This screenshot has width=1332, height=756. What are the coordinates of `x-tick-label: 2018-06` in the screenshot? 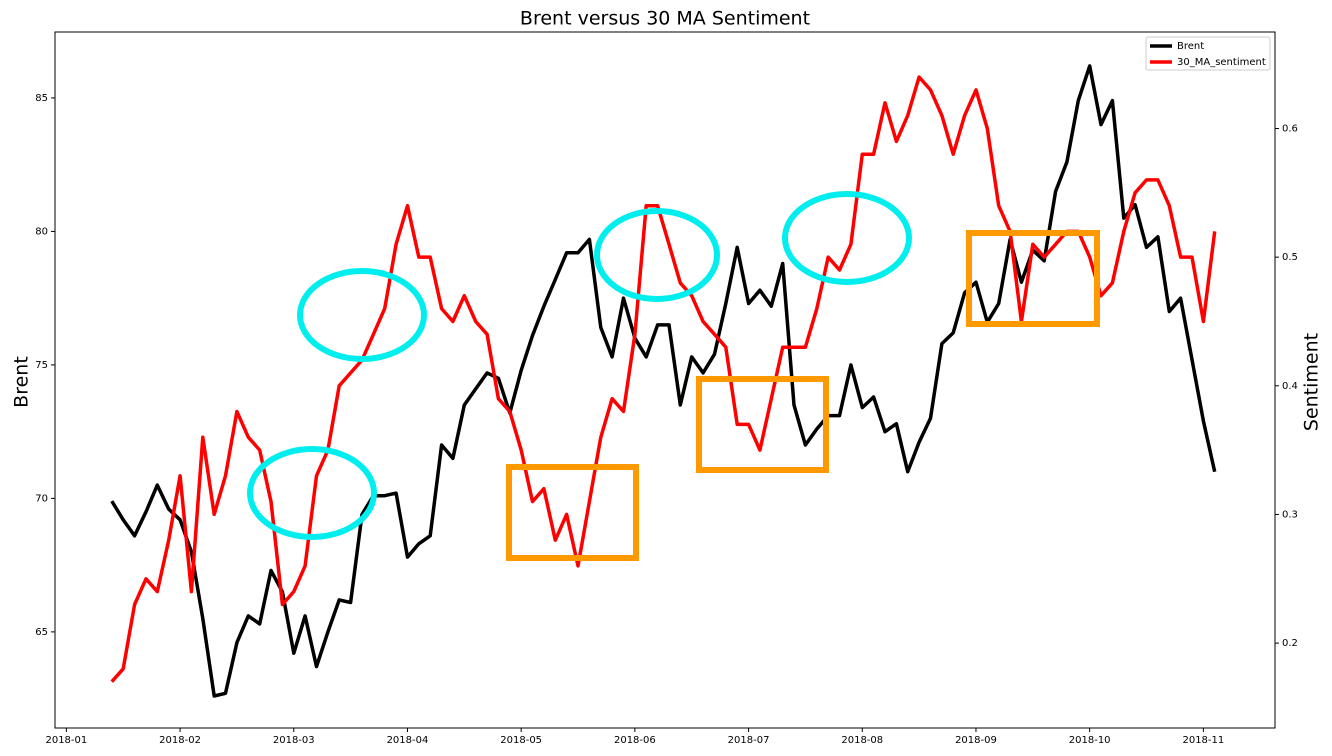 It's located at (635, 740).